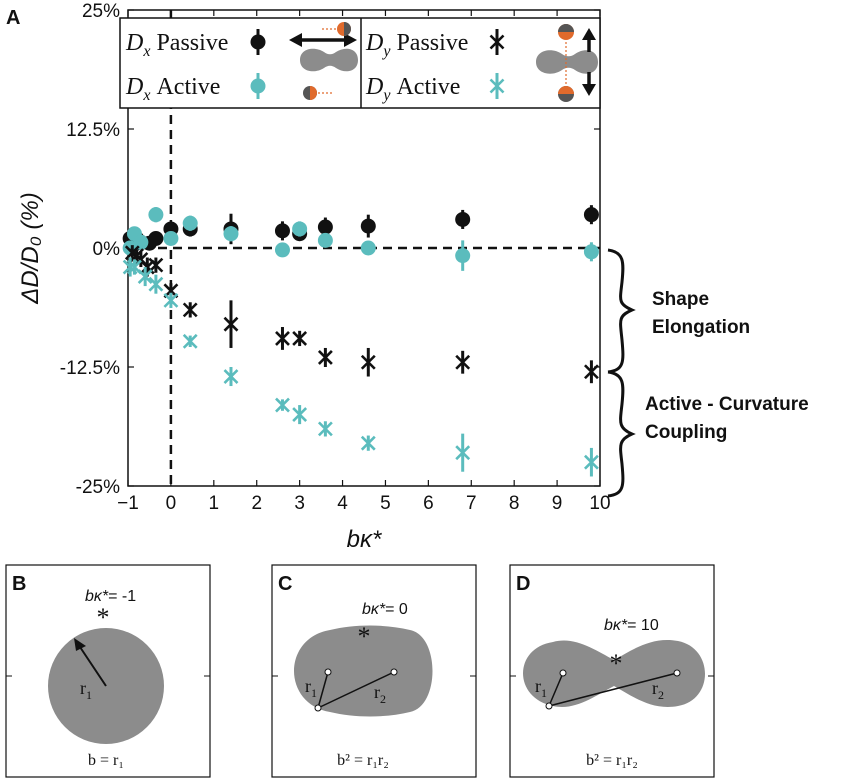  I want to click on capsule-shape, so click(363, 671).